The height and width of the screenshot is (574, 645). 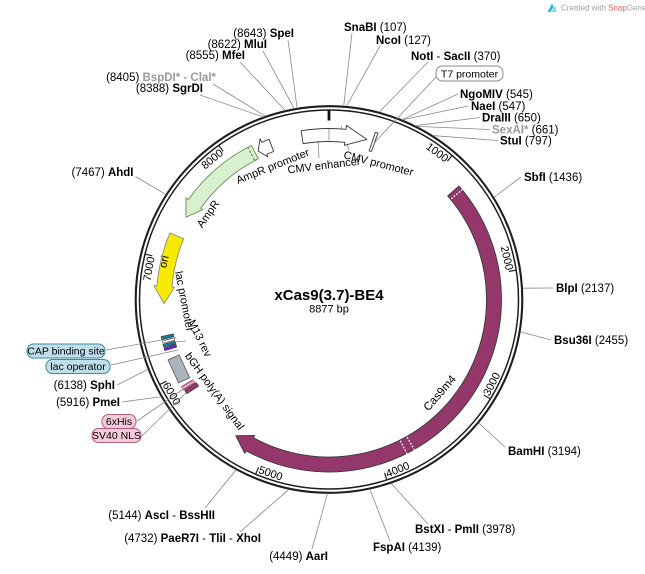 I want to click on svg-text: NcoI (127), so click(x=403, y=41).